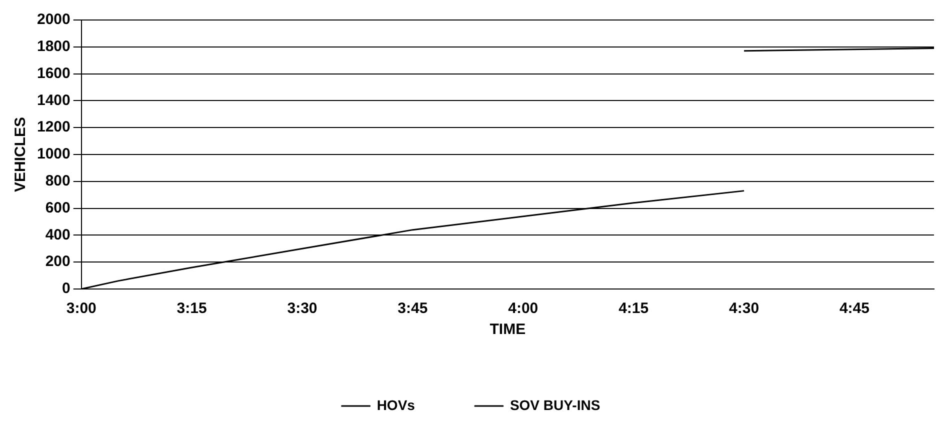 This screenshot has width=947, height=431. Describe the element at coordinates (57, 207) in the screenshot. I see `y-tick-label: 600` at that location.